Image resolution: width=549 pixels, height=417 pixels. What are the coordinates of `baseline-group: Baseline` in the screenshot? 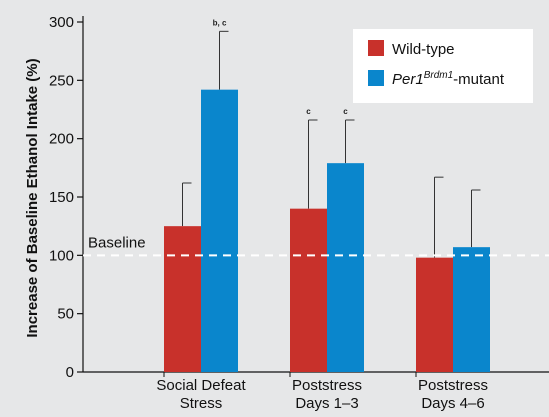 It's located at (316, 245).